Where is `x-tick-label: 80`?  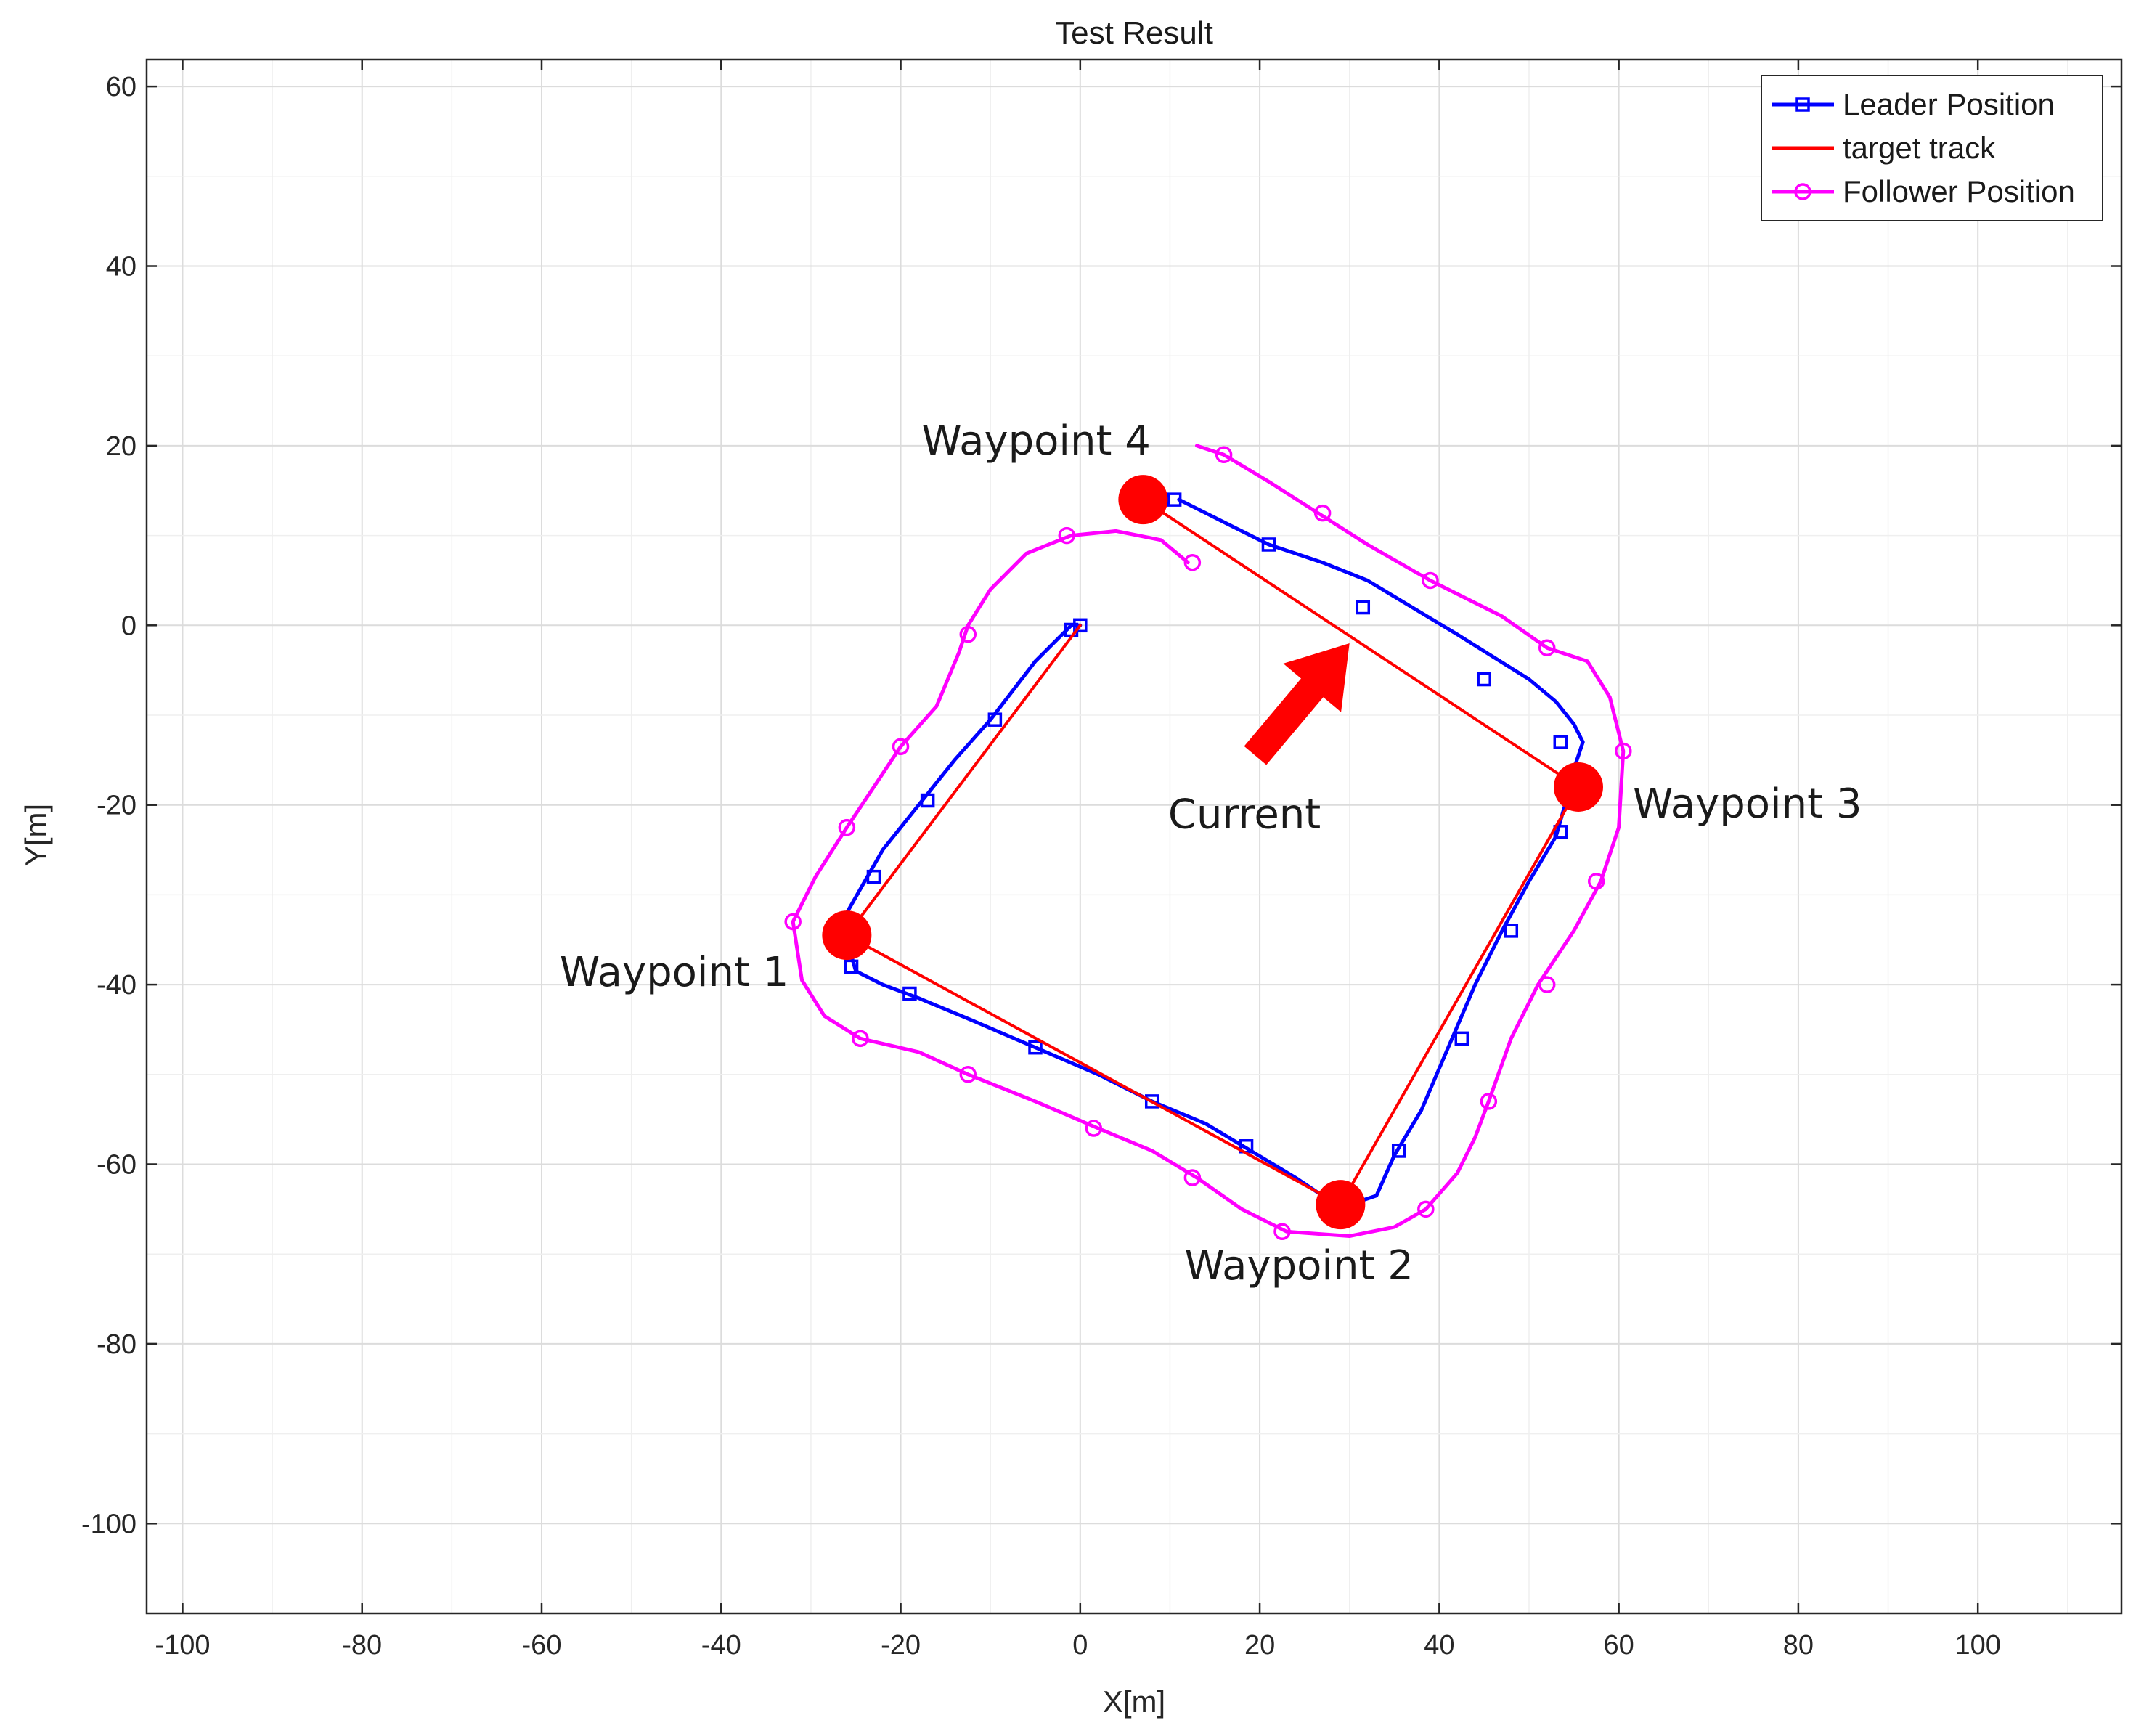 x-tick-label: 80 is located at coordinates (1799, 1645).